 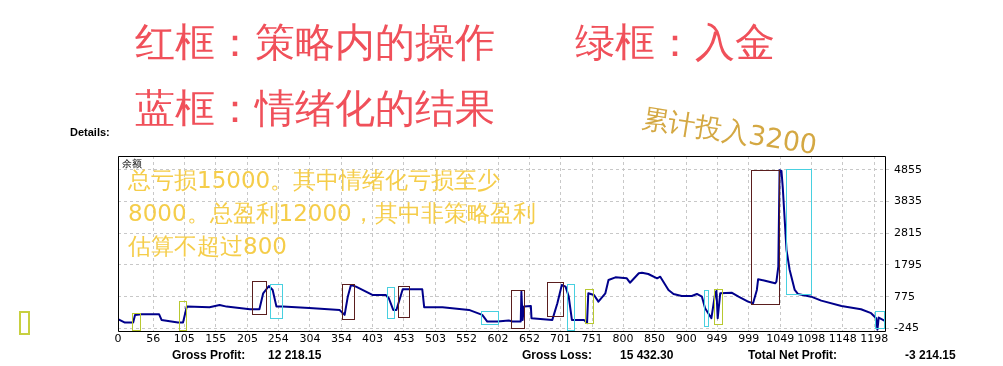 I want to click on x-tick-label: 105, so click(x=184, y=339).